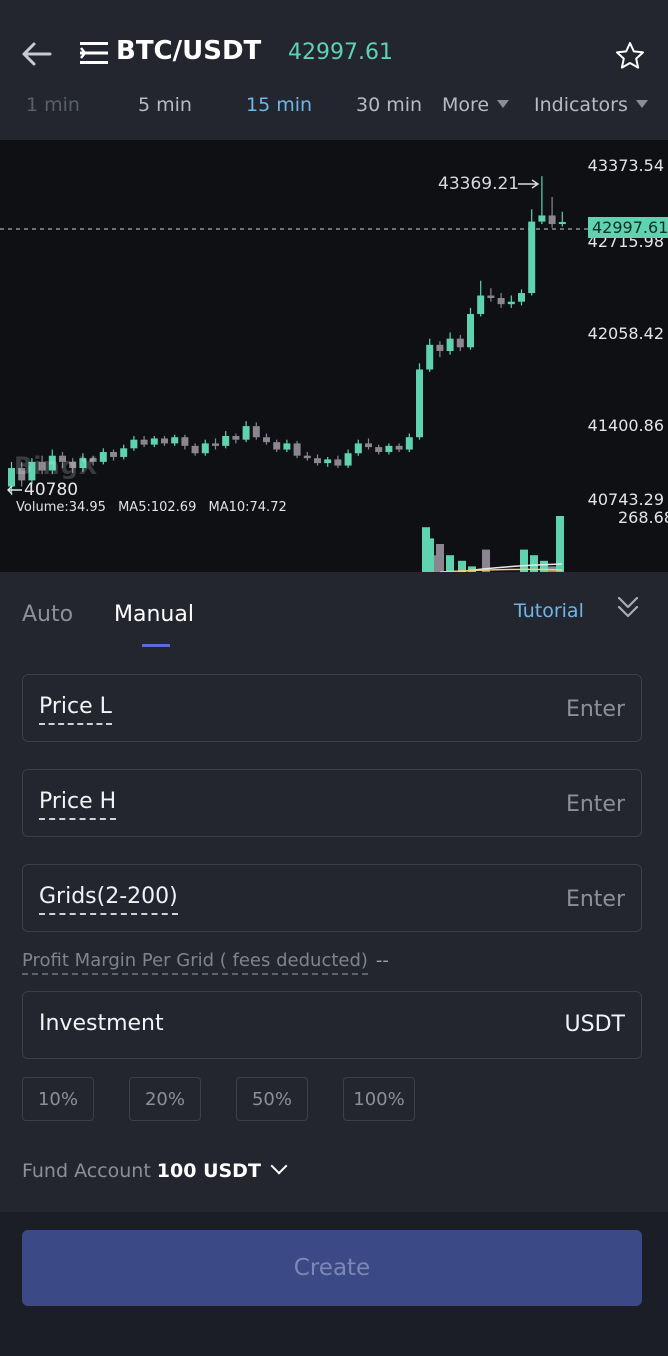  What do you see at coordinates (503, 104) in the screenshot?
I see `caret-down-icon` at bounding box center [503, 104].